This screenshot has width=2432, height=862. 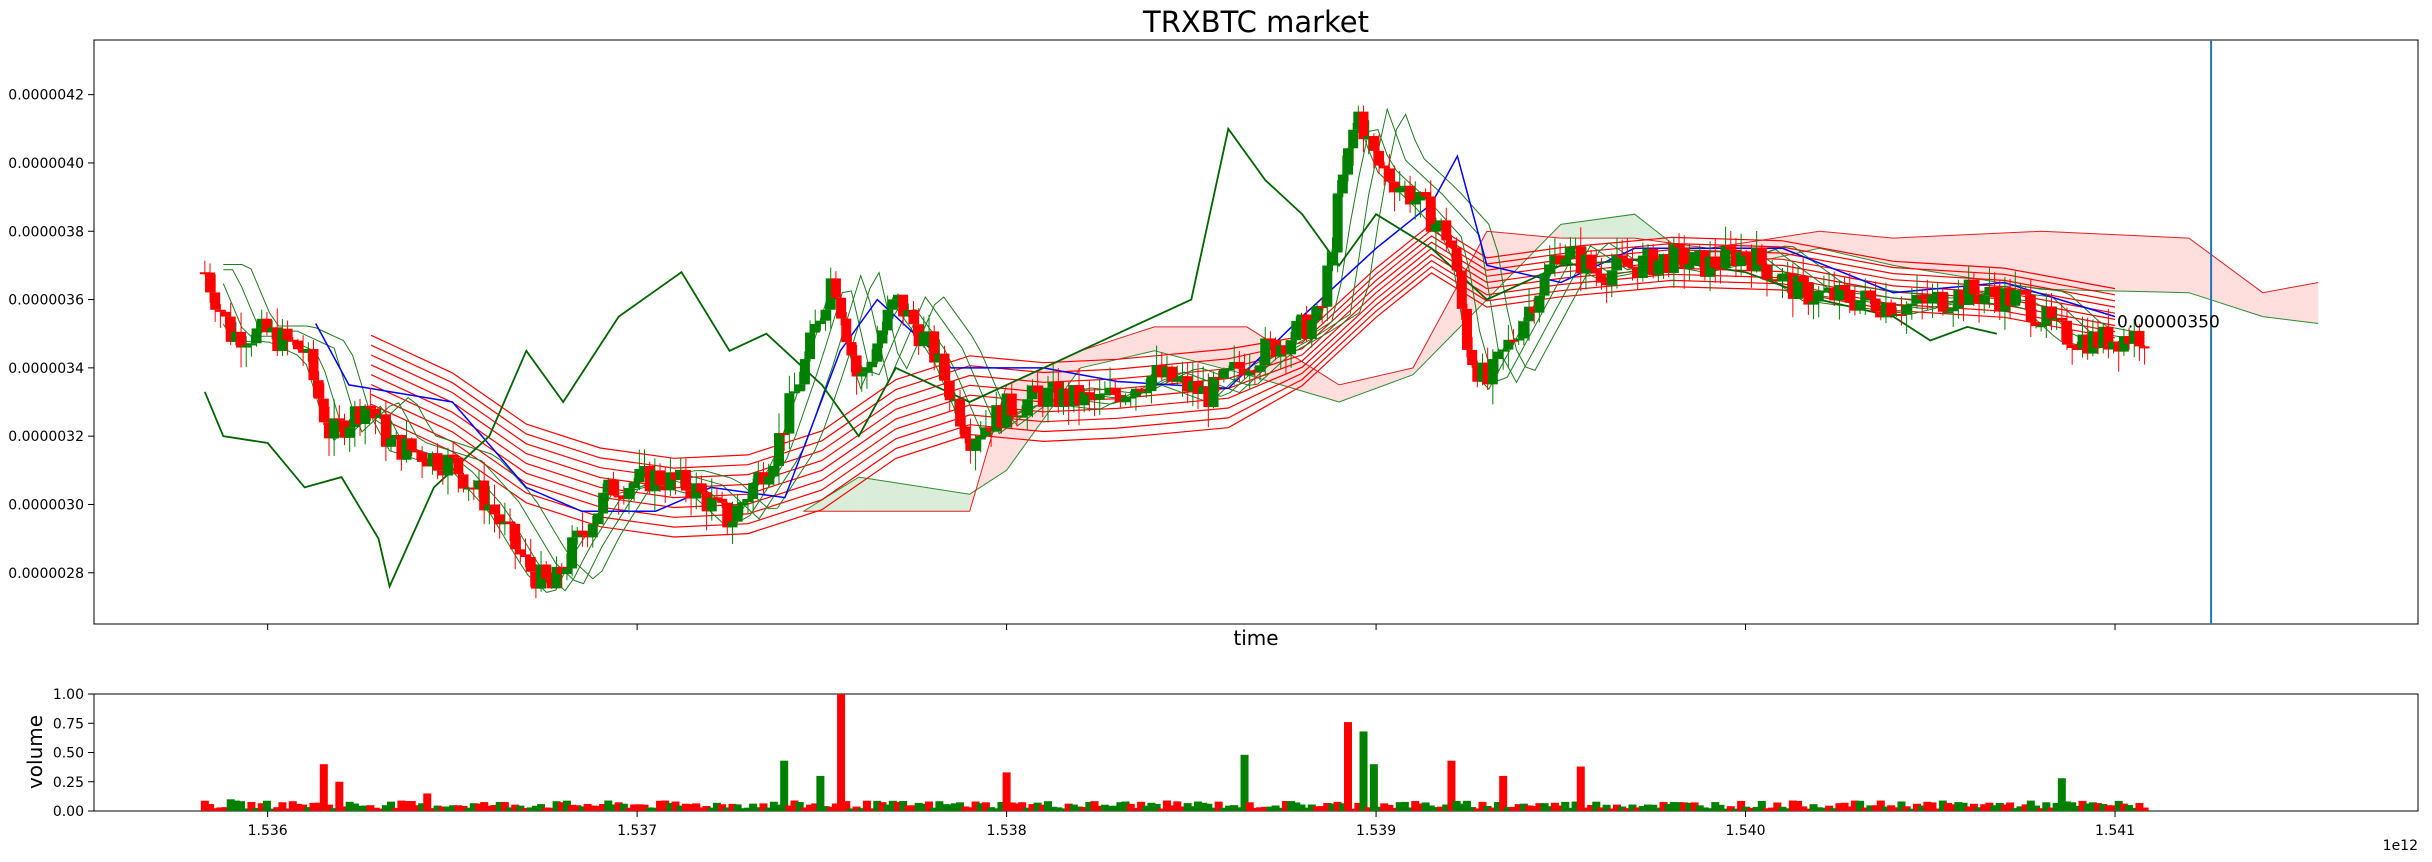 What do you see at coordinates (2225, 277) in the screenshot?
I see `cloud-segment` at bounding box center [2225, 277].